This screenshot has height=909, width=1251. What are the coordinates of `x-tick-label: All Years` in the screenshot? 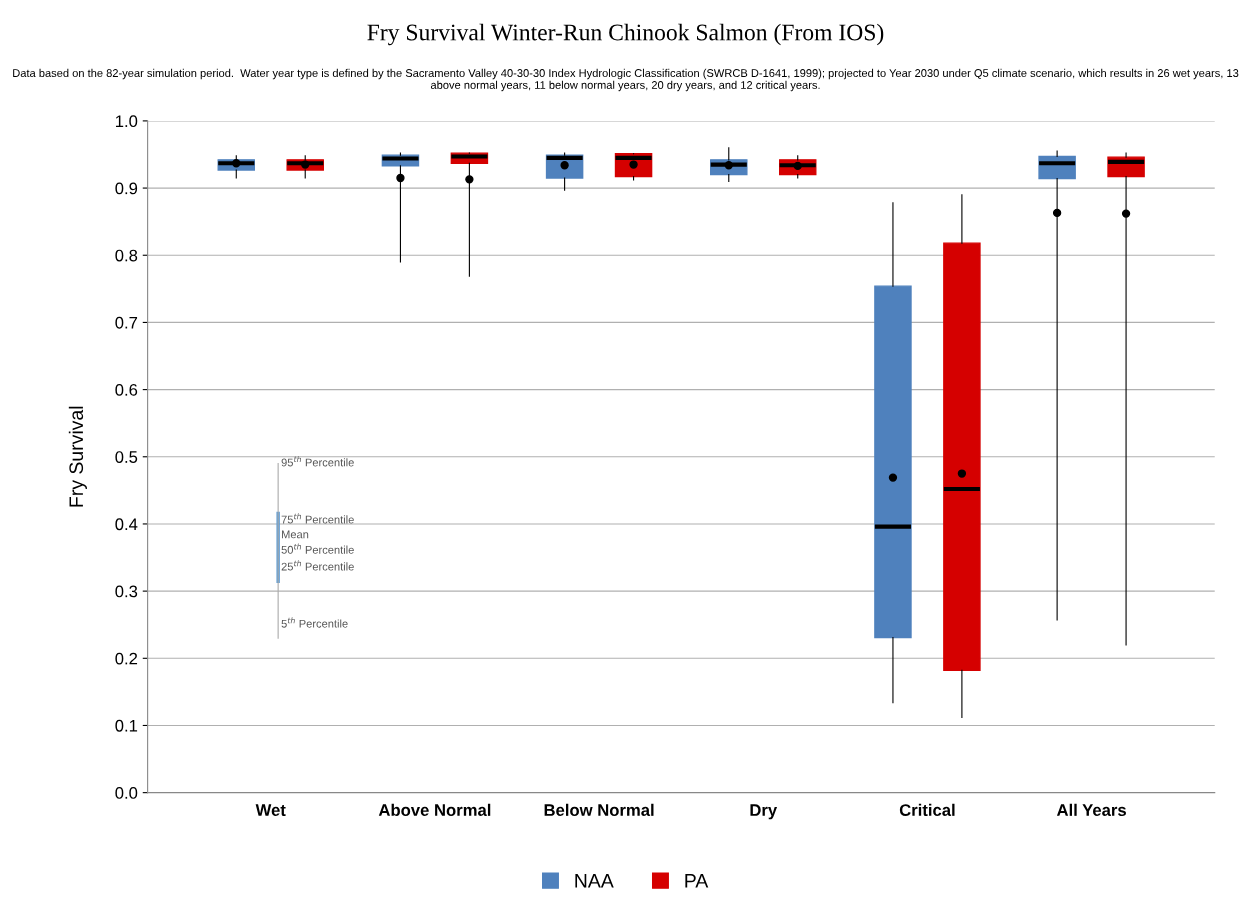 It's located at (1091, 809).